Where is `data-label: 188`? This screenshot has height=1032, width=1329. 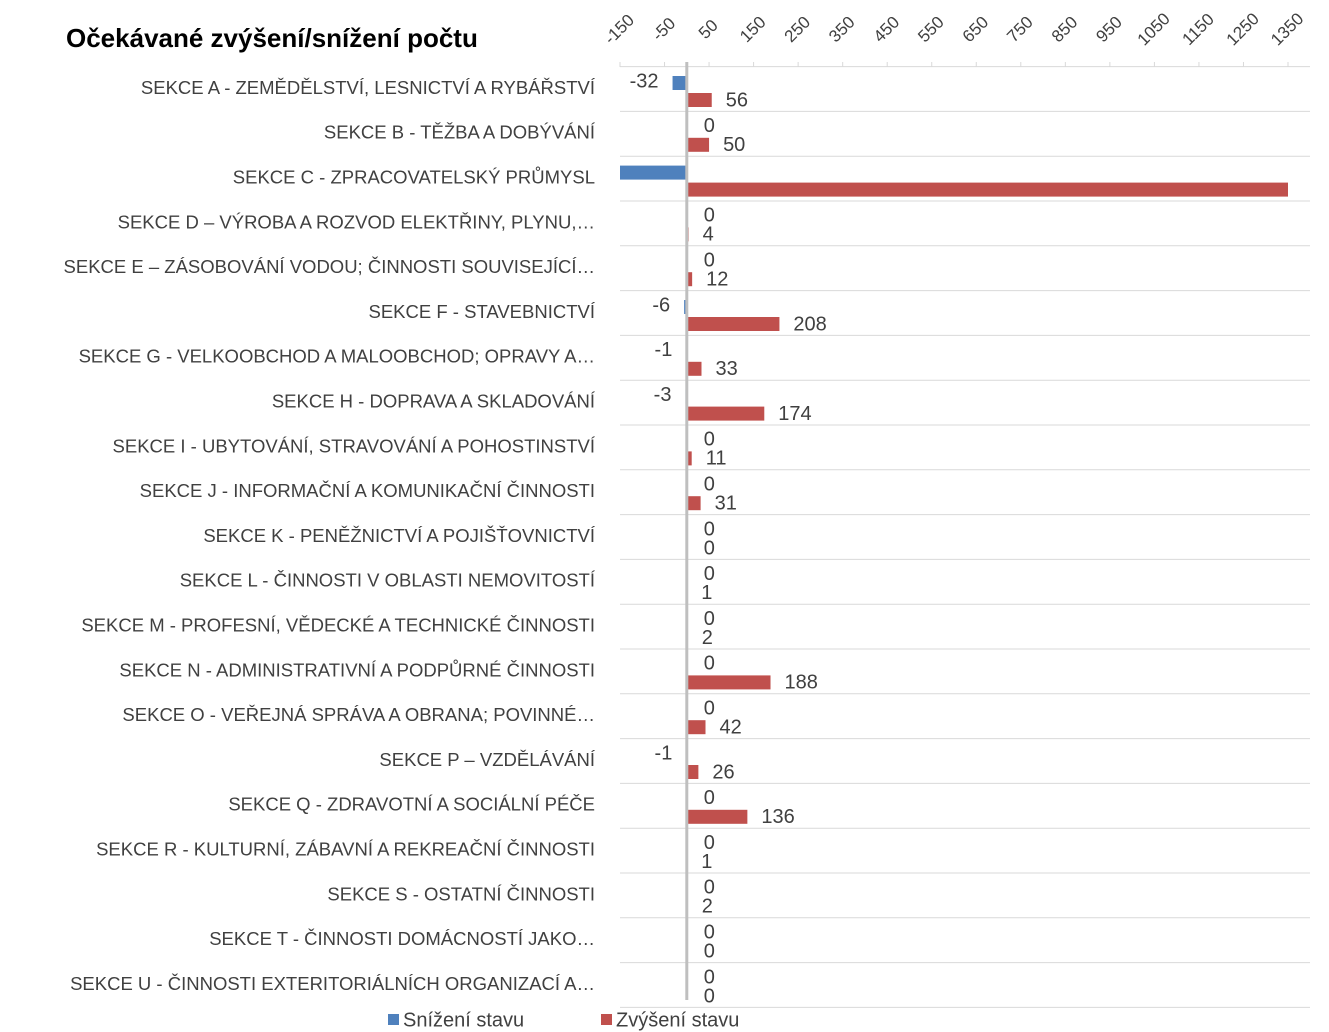
data-label: 188 is located at coordinates (801, 683).